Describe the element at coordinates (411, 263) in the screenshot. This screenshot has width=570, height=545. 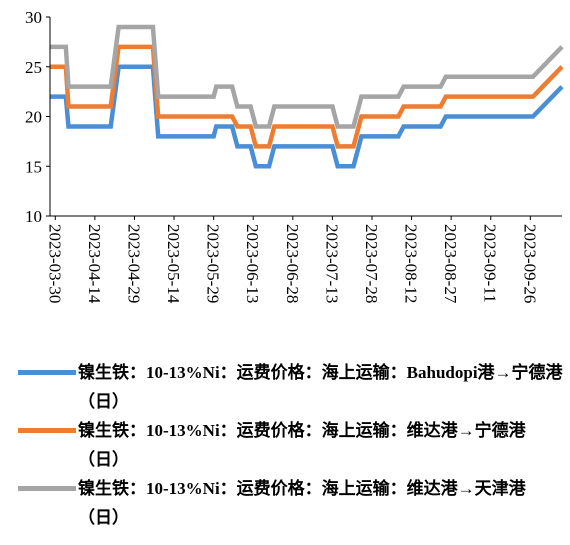
I see `x-tick-label: 2023-08-12` at that location.